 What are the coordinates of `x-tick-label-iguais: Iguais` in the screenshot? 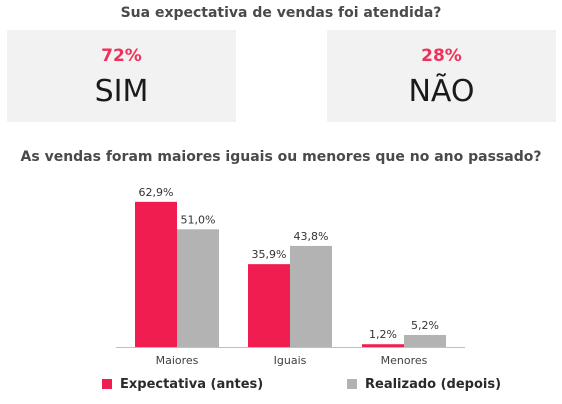 It's located at (290, 360).